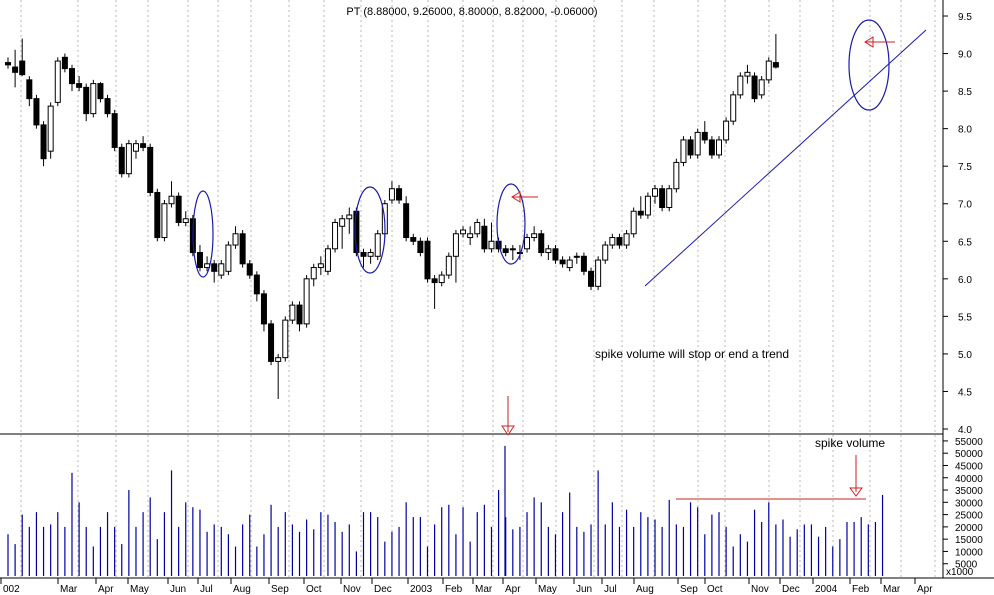  Describe the element at coordinates (352, 589) in the screenshot. I see `x-tick-label: Nov` at that location.